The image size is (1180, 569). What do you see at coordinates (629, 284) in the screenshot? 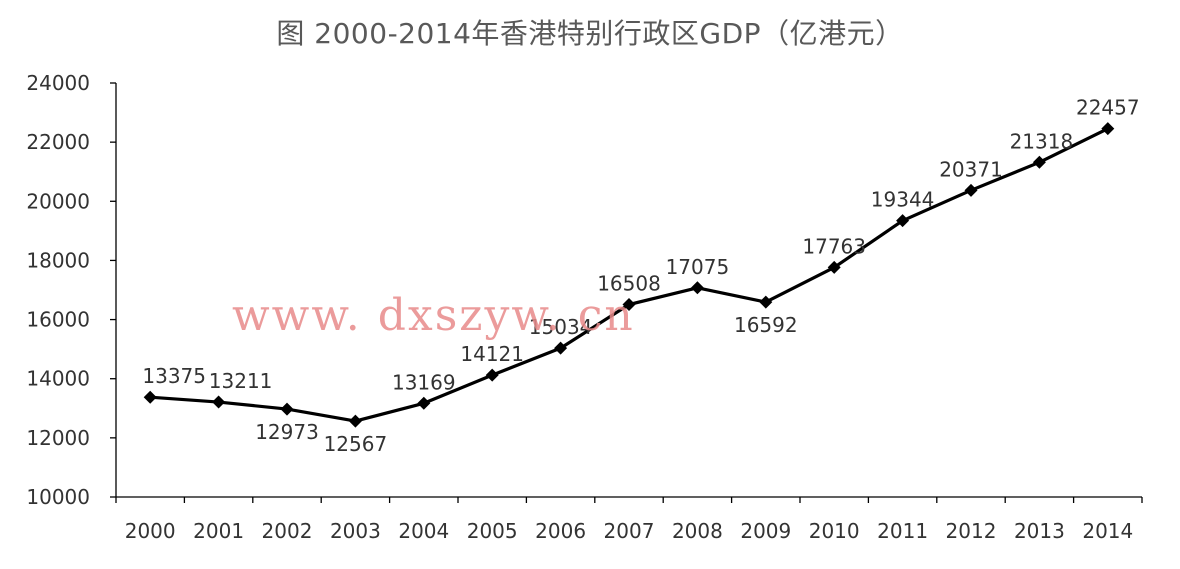
I see `data-label: 16508` at bounding box center [629, 284].